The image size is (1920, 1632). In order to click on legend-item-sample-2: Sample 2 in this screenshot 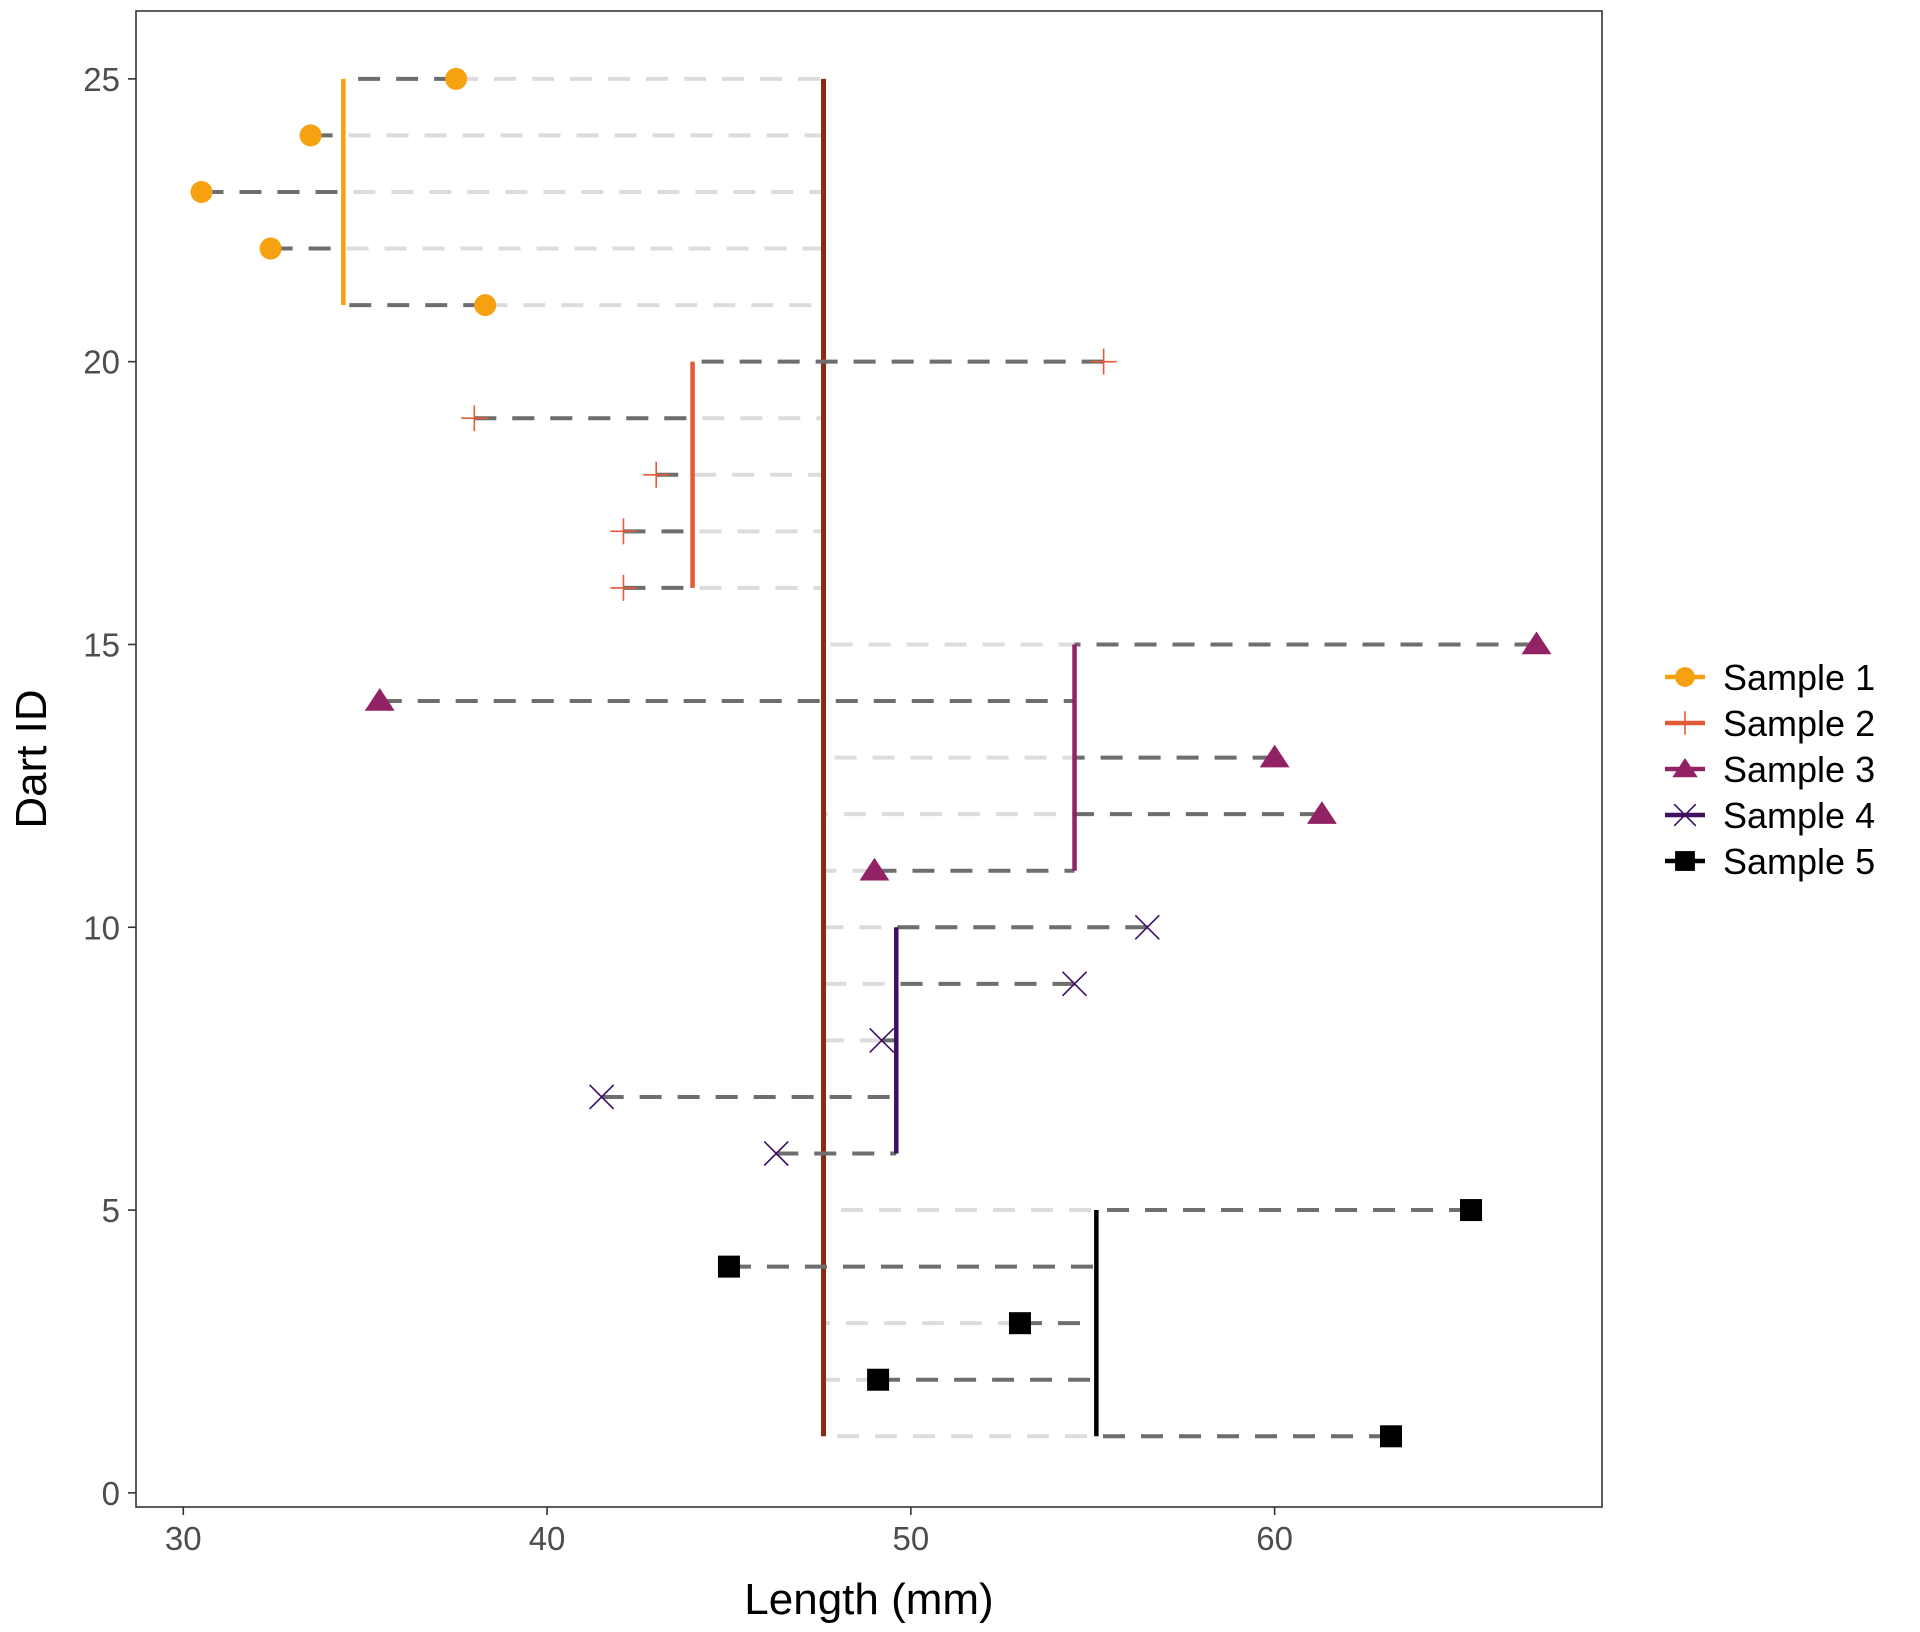, I will do `click(1770, 723)`.